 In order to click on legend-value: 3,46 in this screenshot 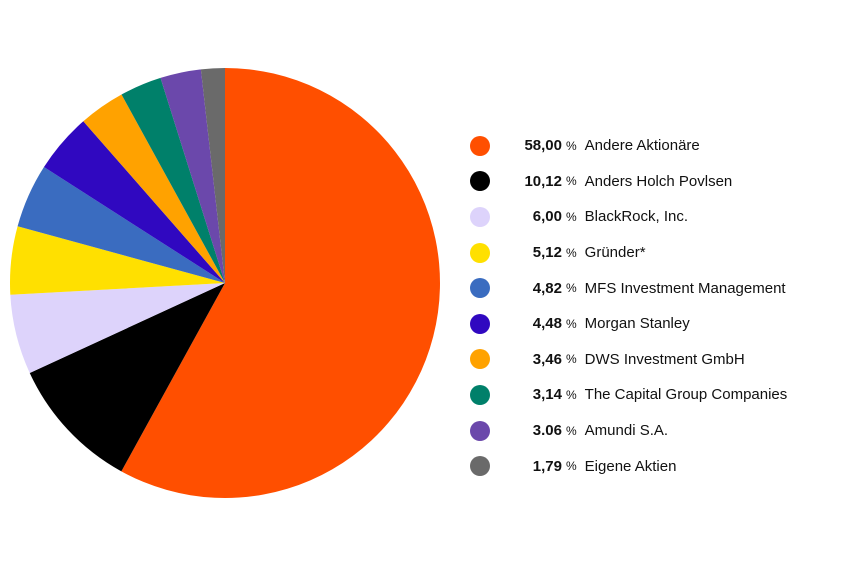, I will do `click(547, 359)`.